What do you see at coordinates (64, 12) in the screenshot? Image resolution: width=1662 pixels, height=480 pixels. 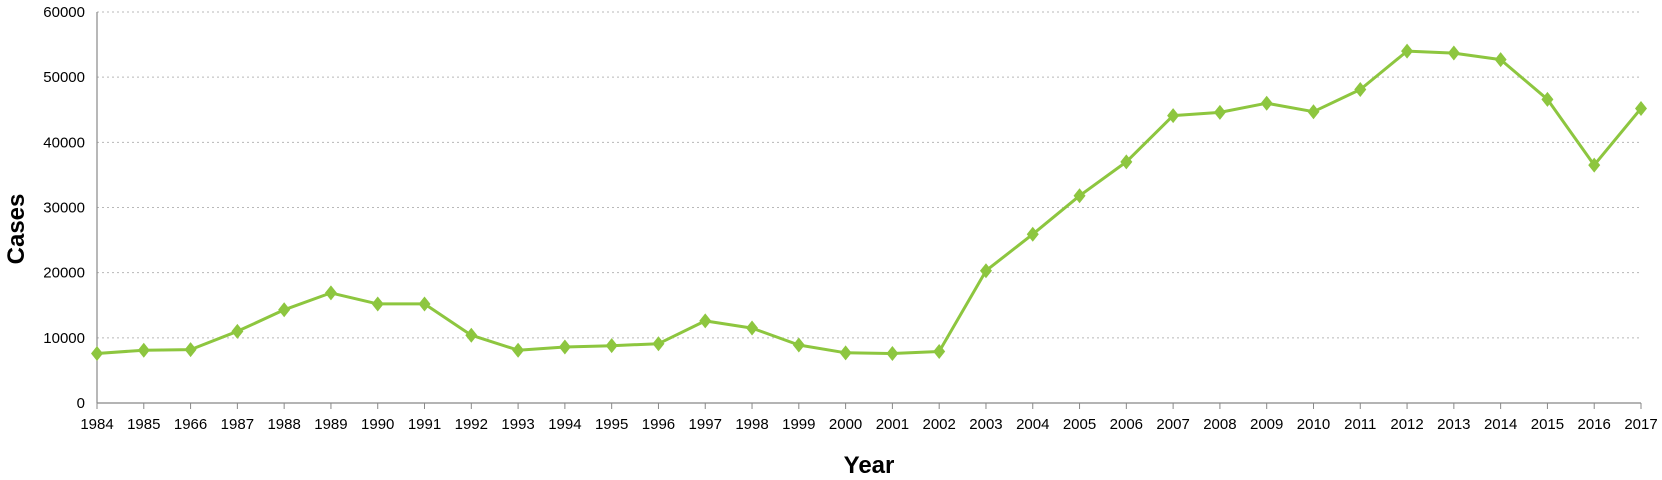 I see `y-tick-label: 60000` at bounding box center [64, 12].